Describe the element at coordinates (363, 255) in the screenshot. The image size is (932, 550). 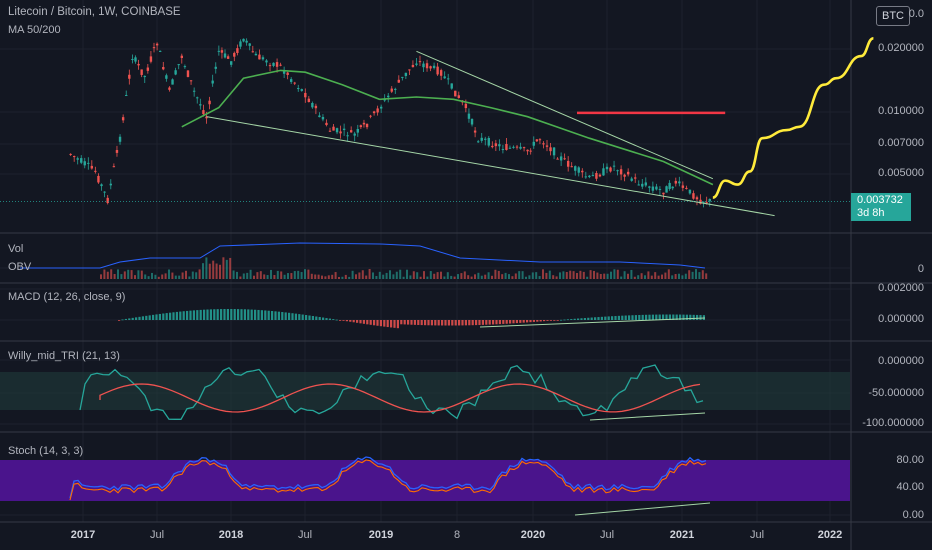
I see `obv-line` at that location.